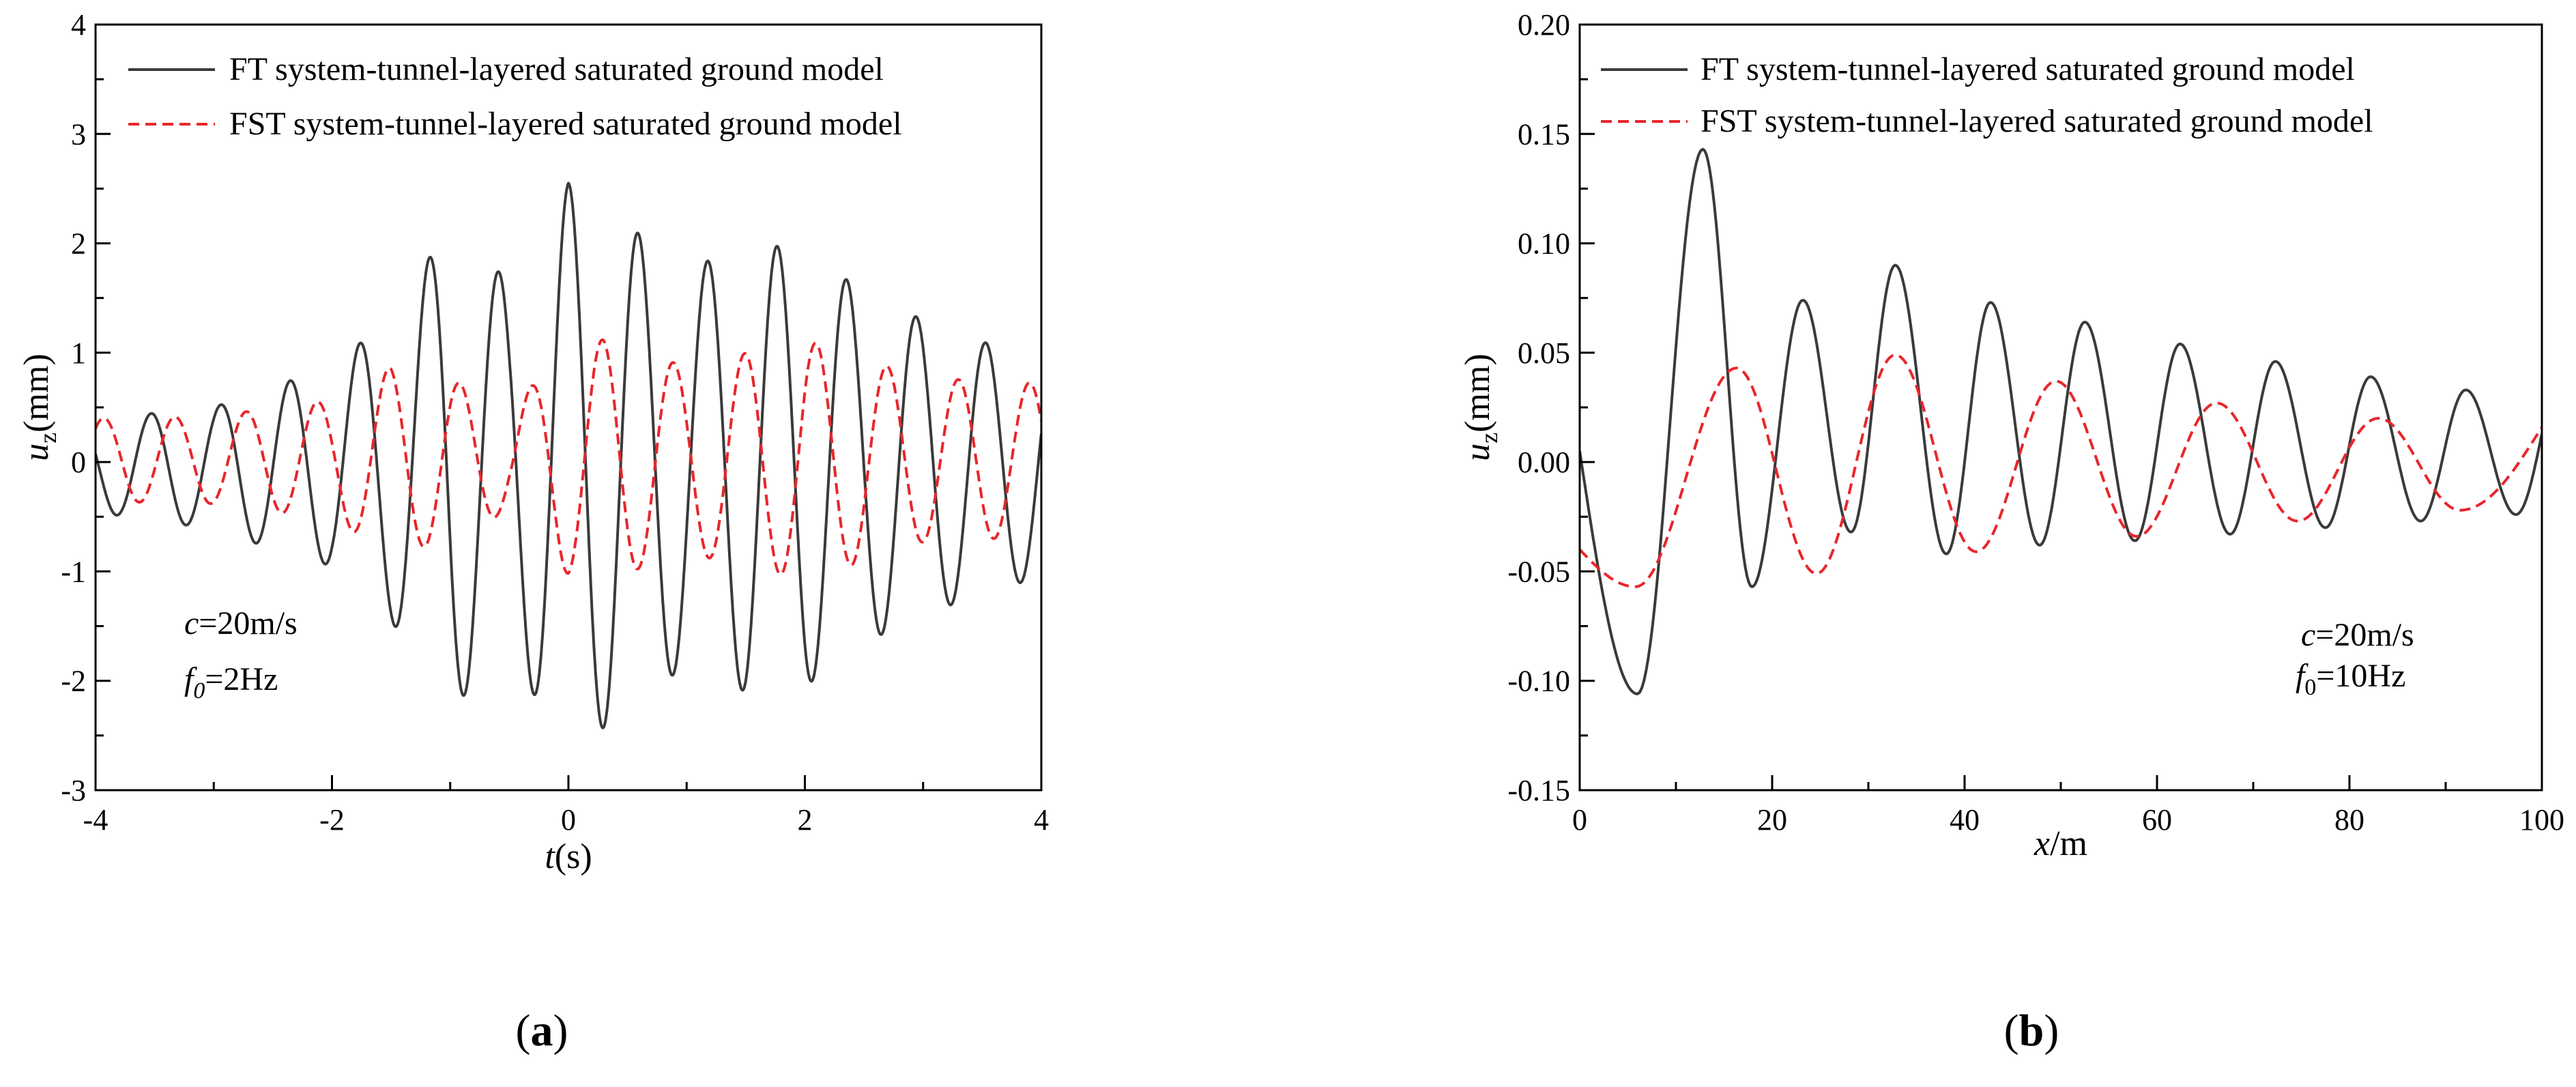 The width and height of the screenshot is (2576, 1087). What do you see at coordinates (78, 134) in the screenshot?
I see `panel-a-y-tick-label: 3` at bounding box center [78, 134].